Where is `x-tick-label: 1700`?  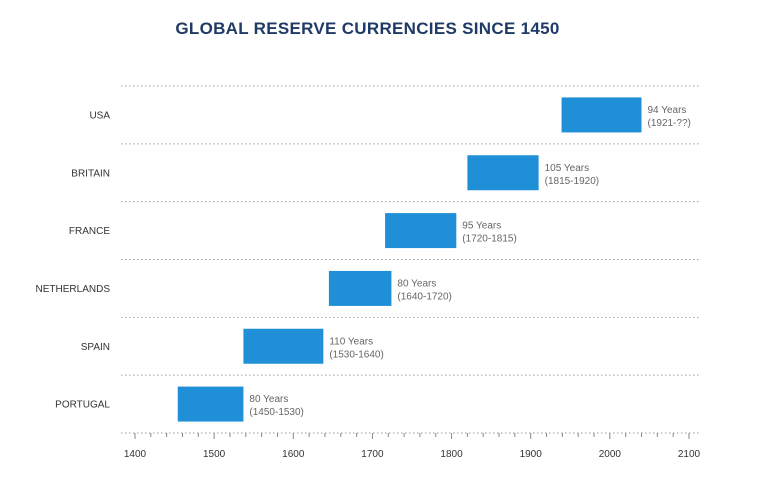
x-tick-label: 1700 is located at coordinates (372, 454).